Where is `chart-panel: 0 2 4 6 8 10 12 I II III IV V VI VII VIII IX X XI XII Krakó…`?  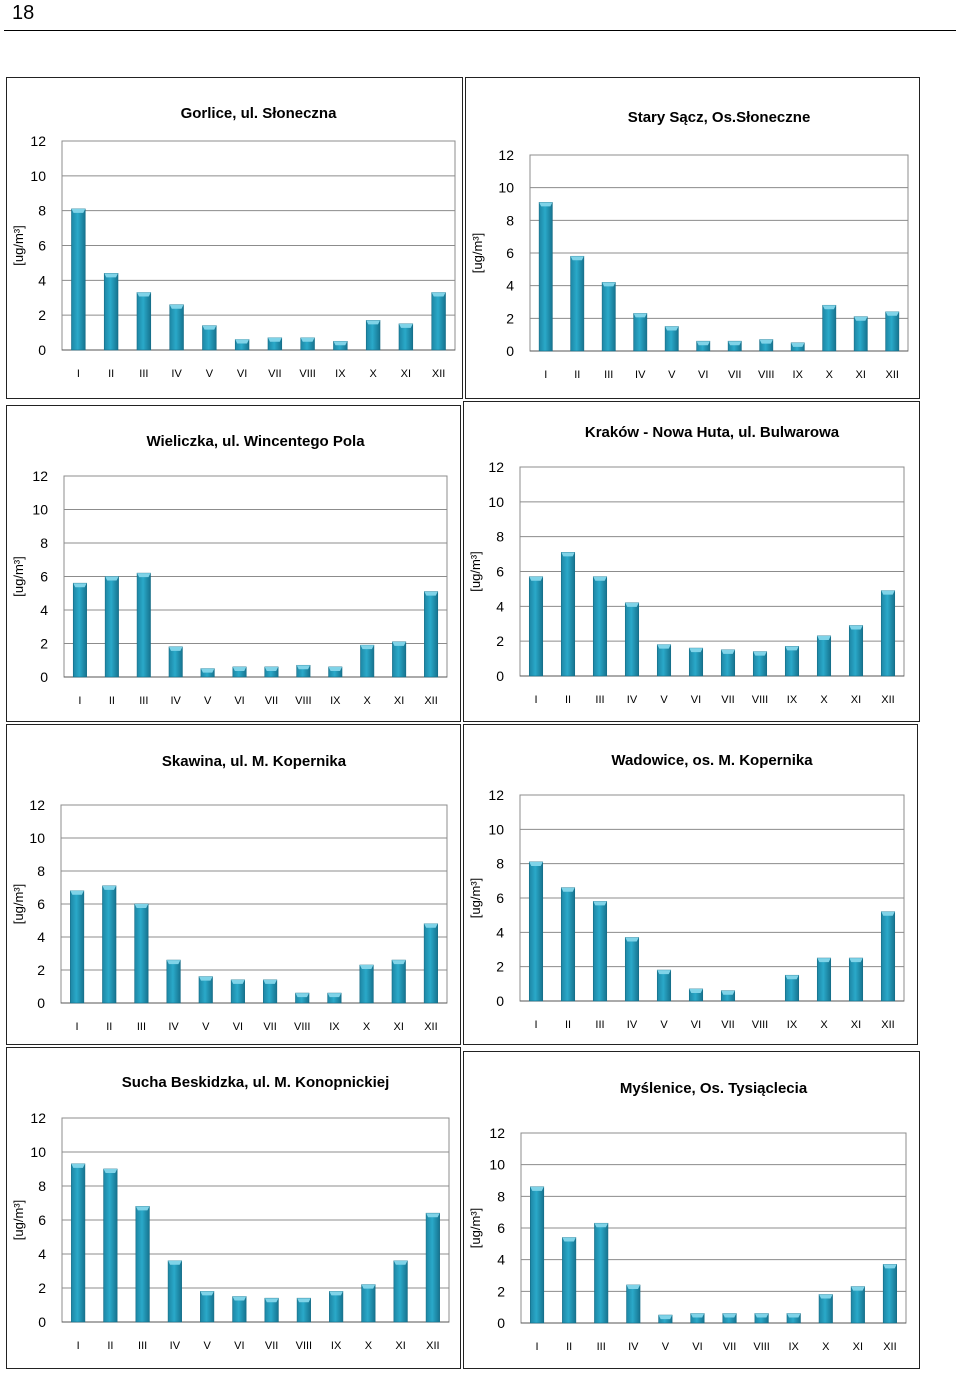
chart-panel: 0 2 4 6 8 10 12 I II III IV V VI VII VIII IX X XI XII Krakó… is located at coordinates (691, 561).